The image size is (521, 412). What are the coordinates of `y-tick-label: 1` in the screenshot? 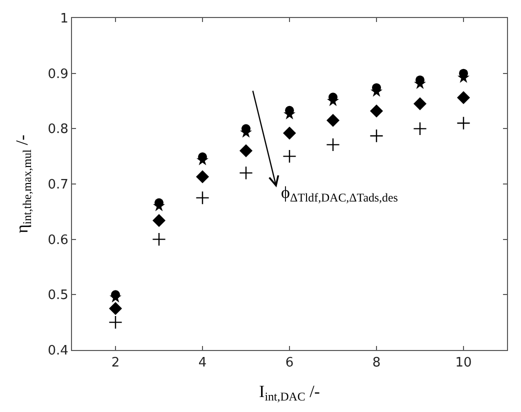 It's located at (64, 19).